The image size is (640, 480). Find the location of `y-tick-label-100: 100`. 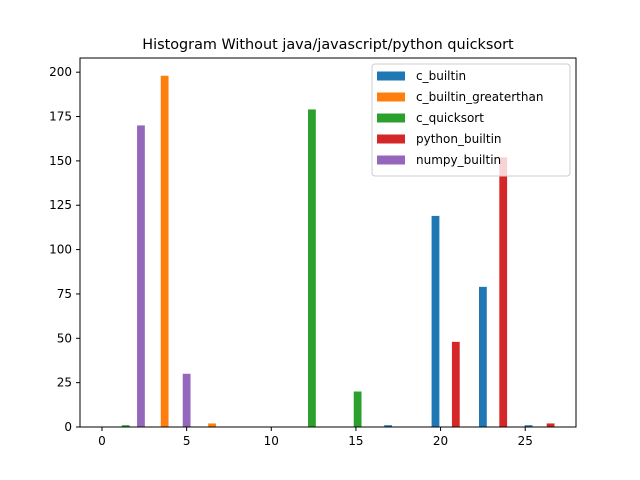

y-tick-label-100: 100 is located at coordinates (60, 250).